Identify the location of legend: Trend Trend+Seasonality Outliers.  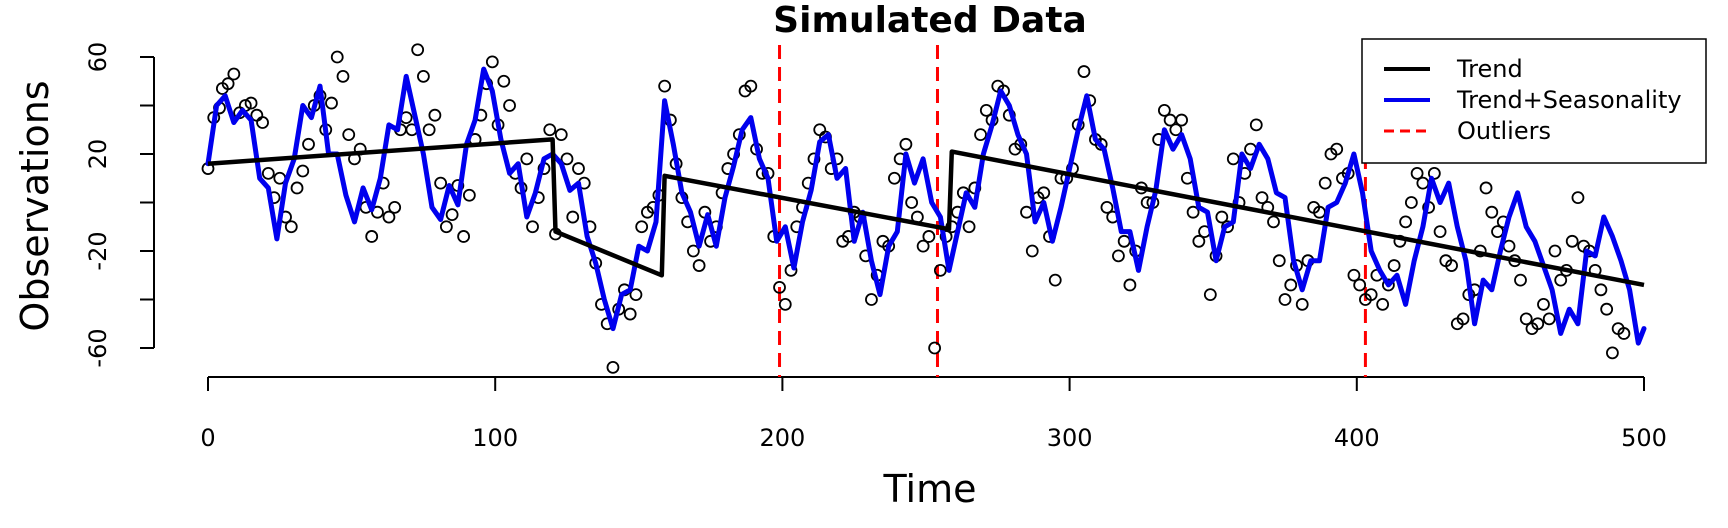
(1534, 101).